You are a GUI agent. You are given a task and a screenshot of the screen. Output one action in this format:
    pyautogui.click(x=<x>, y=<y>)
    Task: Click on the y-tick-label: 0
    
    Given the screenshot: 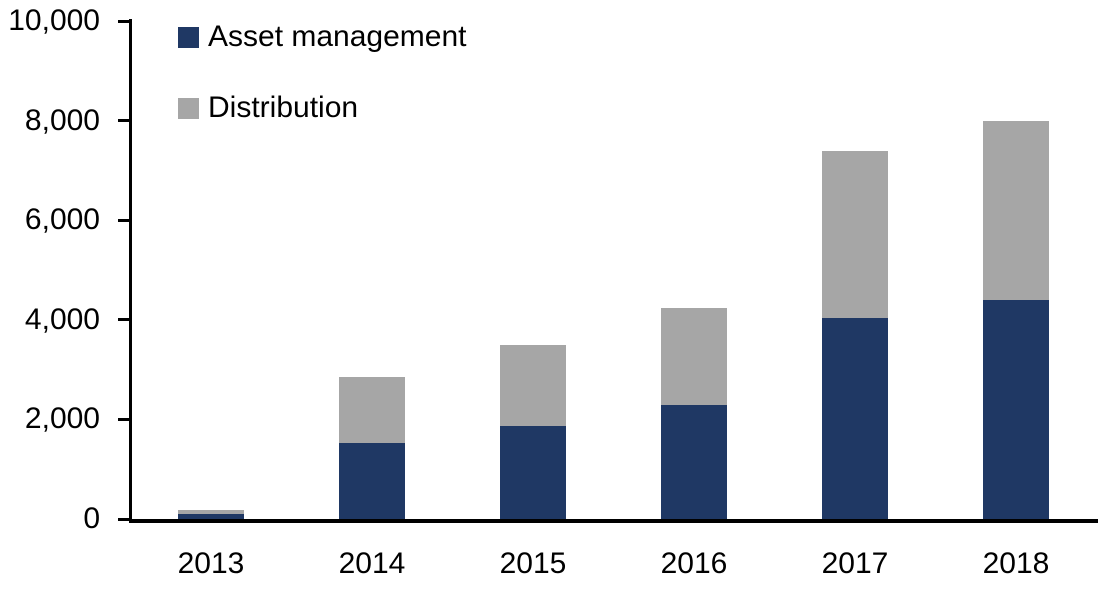 What is the action you would take?
    pyautogui.click(x=91, y=518)
    